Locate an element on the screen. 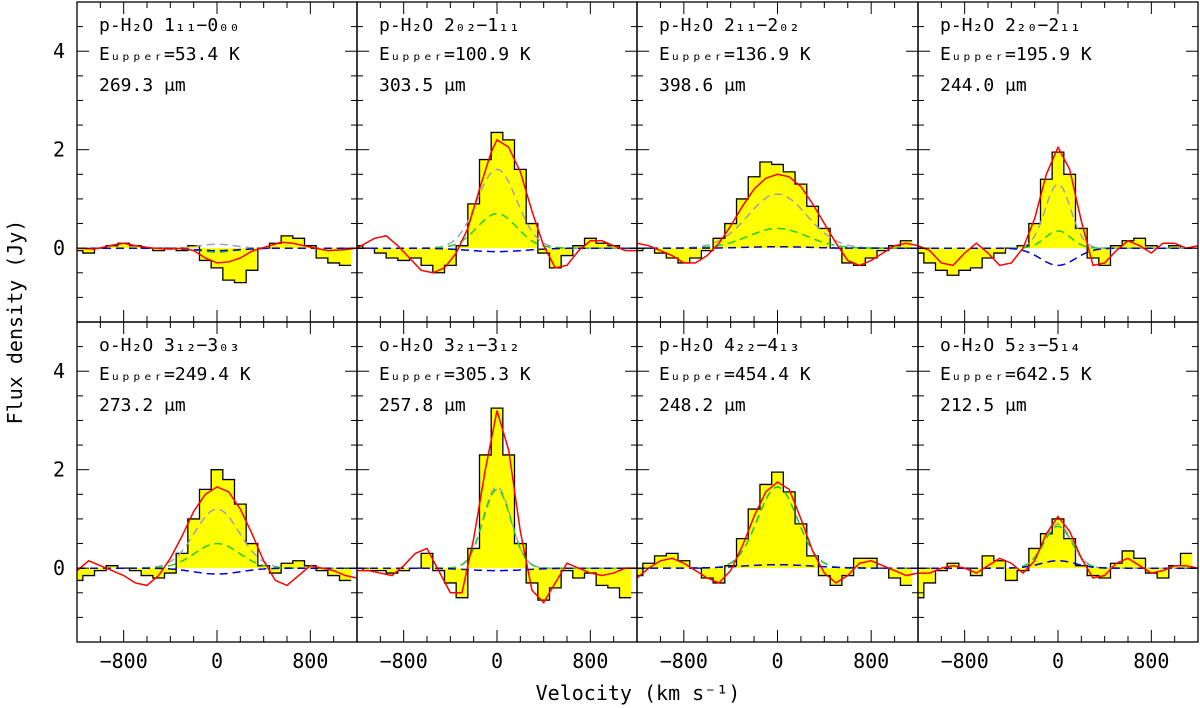 This screenshot has height=708, width=1200. panel-wavelength-label: 303.5 μm is located at coordinates (422, 85).